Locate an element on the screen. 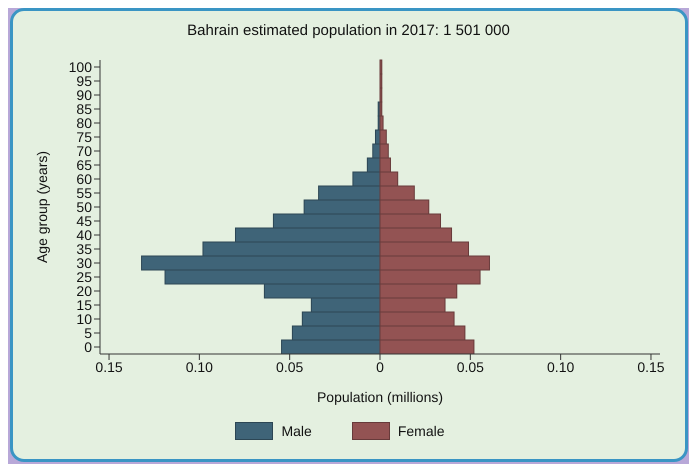 The height and width of the screenshot is (472, 697). x-tick-label: 0 is located at coordinates (380, 366).